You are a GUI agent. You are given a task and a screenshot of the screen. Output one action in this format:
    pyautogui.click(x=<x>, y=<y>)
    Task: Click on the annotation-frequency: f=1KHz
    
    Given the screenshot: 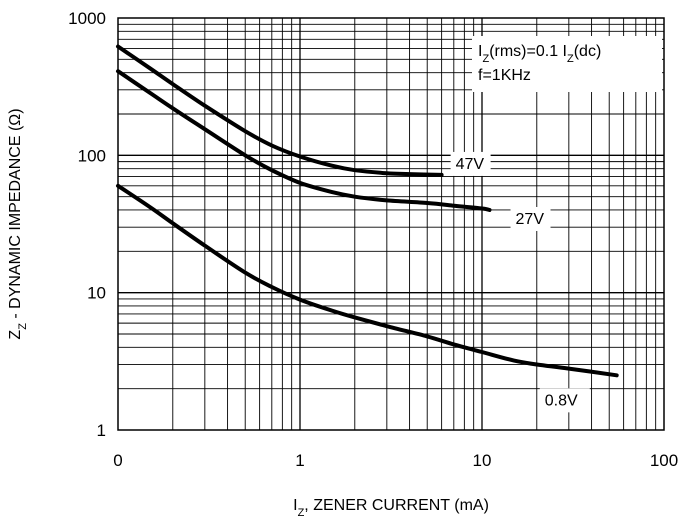 What is the action you would take?
    pyautogui.click(x=504, y=75)
    